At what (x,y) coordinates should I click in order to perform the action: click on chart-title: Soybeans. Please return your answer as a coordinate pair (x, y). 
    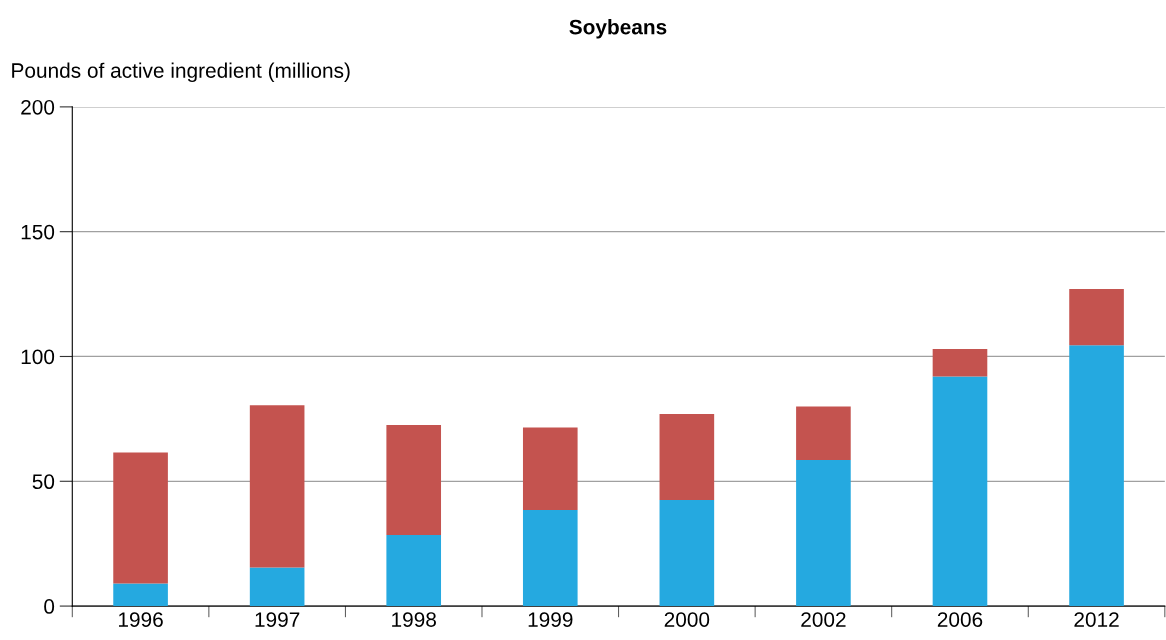
    Looking at the image, I should click on (618, 29).